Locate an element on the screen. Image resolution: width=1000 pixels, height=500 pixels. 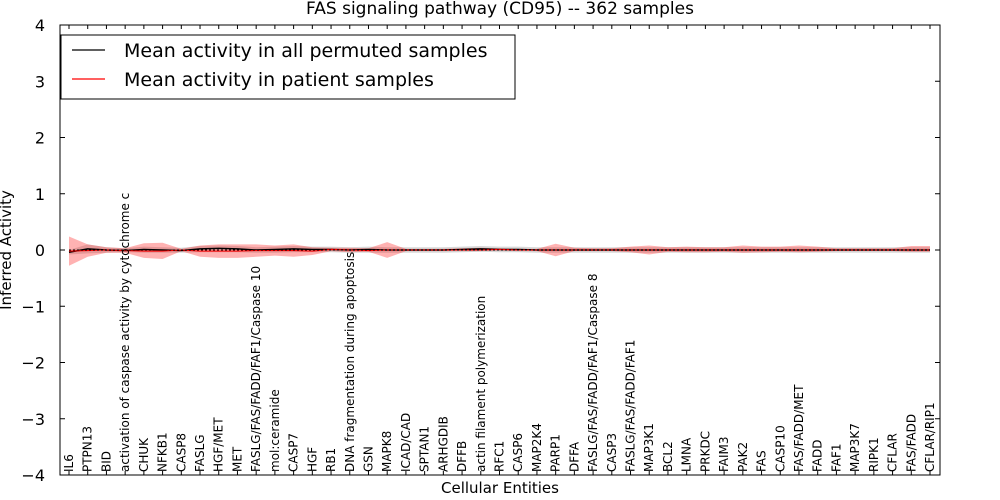
category-label: FAS is located at coordinates (762, 461).